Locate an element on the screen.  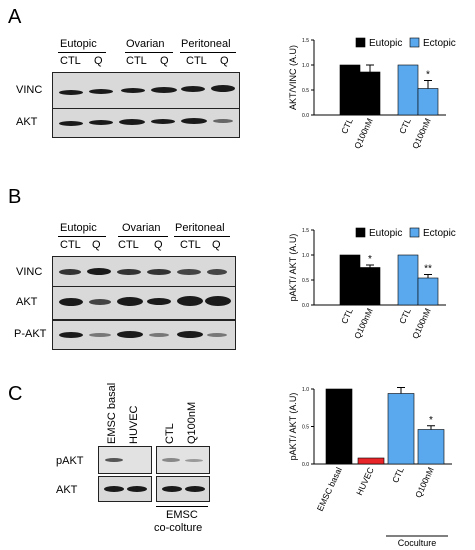
group-label-coculture: Coculture is located at coordinates (417, 542).